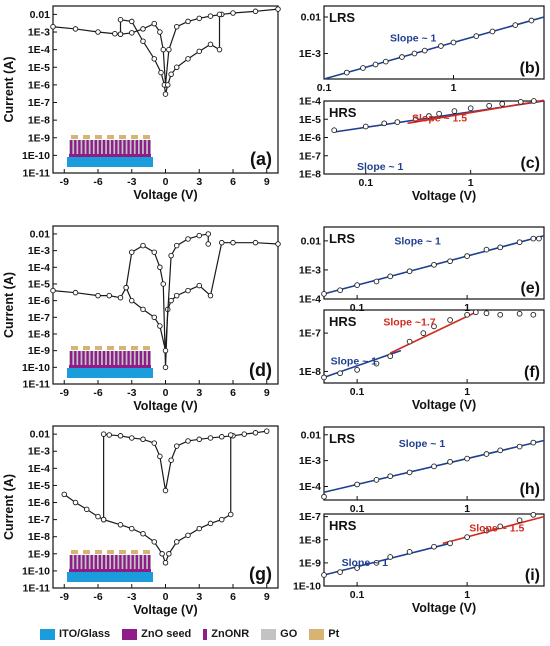 The image size is (550, 646). Describe the element at coordinates (260, 574) in the screenshot. I see `panel-label: (g)` at that location.